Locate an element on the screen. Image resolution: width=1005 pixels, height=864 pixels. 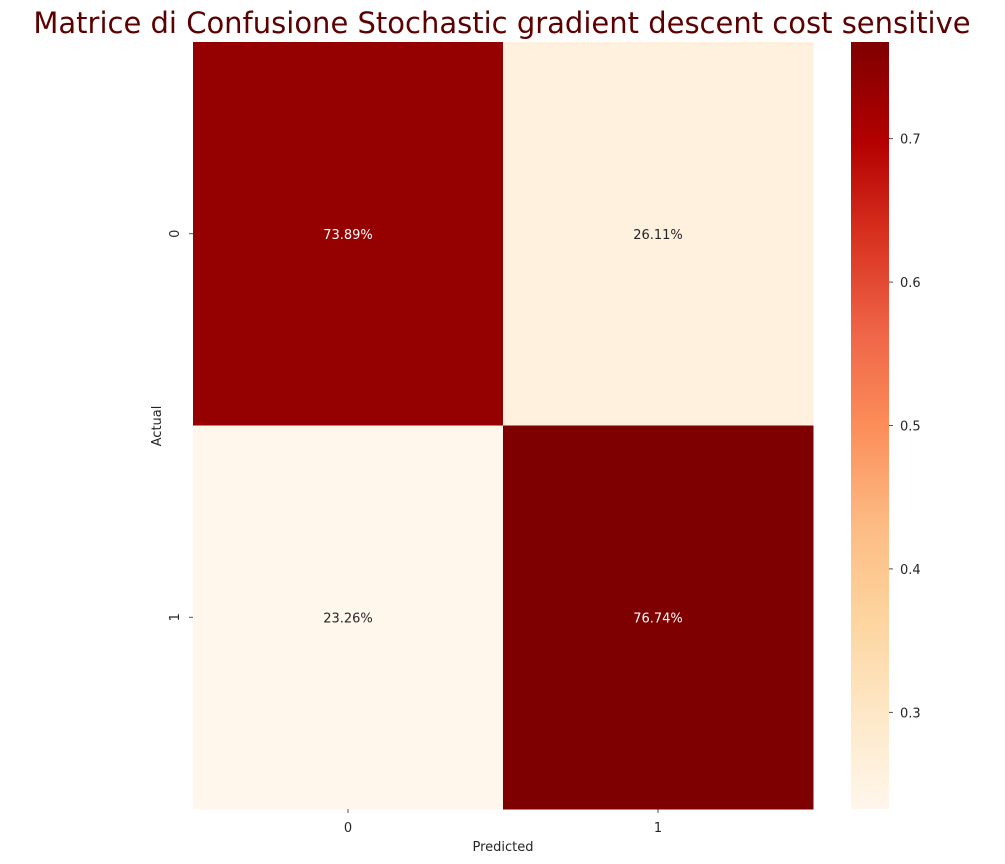
colorbar-tick-label-1: 0.4 is located at coordinates (910, 570).